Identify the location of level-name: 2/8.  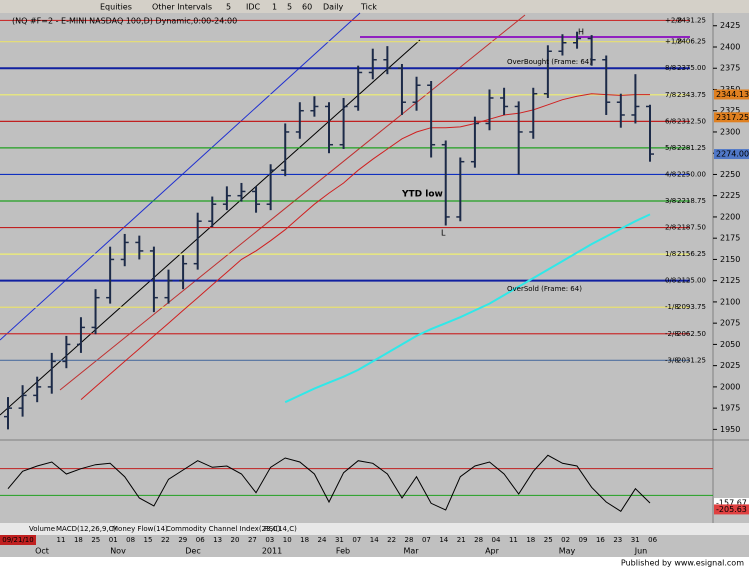
(670, 228).